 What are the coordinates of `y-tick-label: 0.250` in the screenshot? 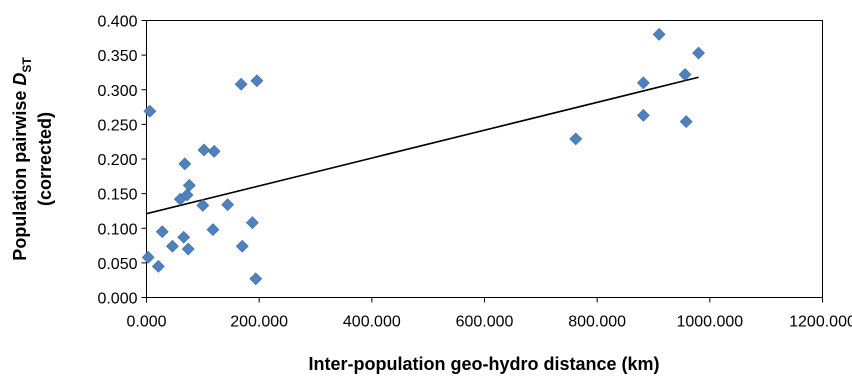 It's located at (117, 125).